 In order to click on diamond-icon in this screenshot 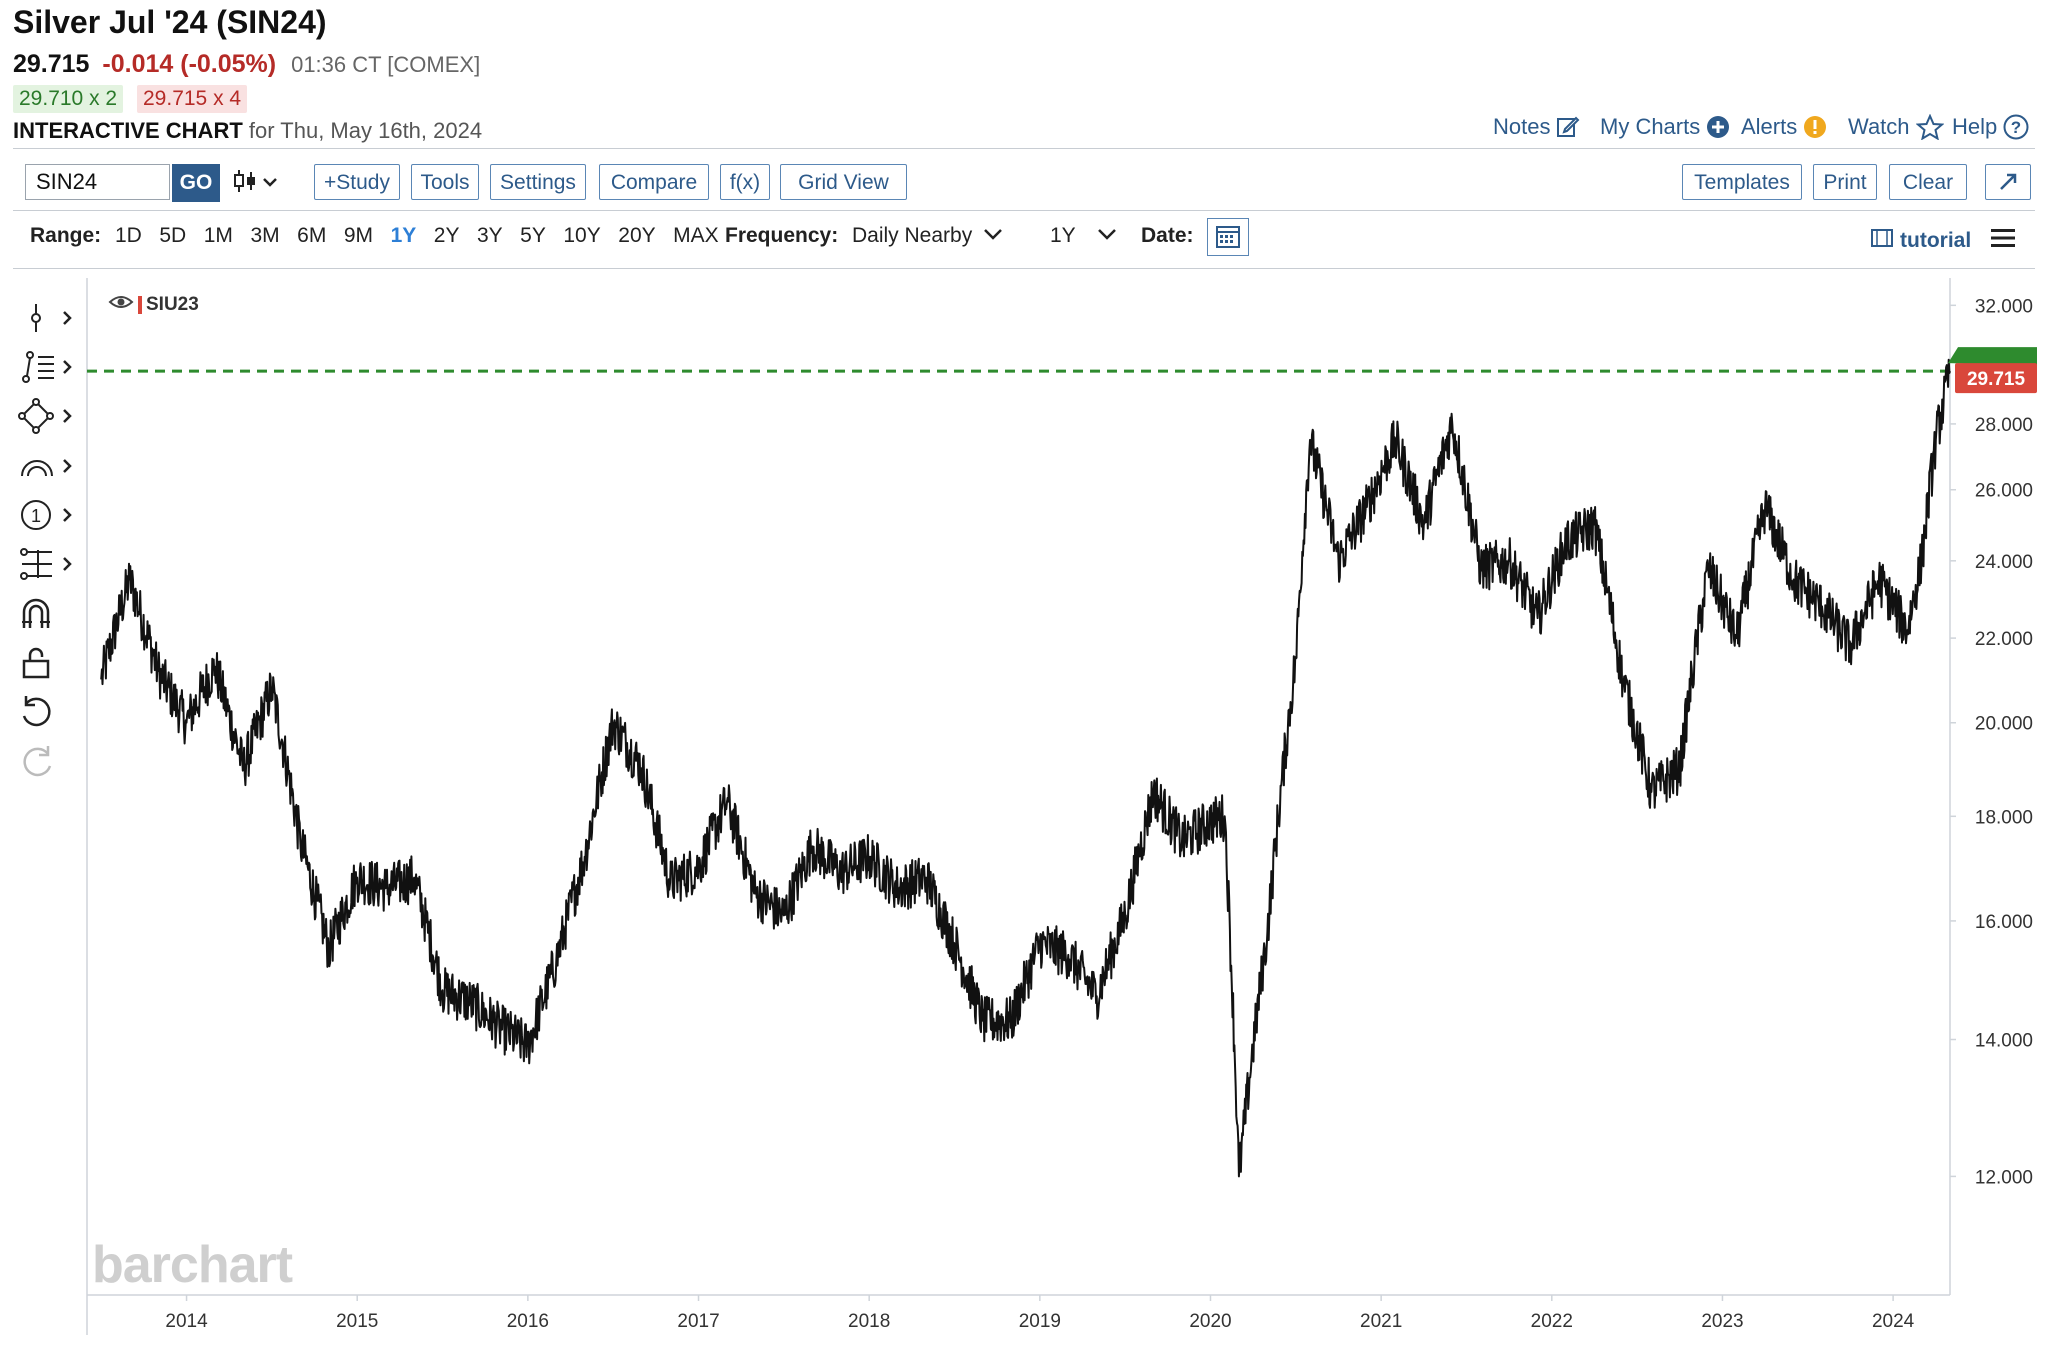, I will do `click(48, 419)`.